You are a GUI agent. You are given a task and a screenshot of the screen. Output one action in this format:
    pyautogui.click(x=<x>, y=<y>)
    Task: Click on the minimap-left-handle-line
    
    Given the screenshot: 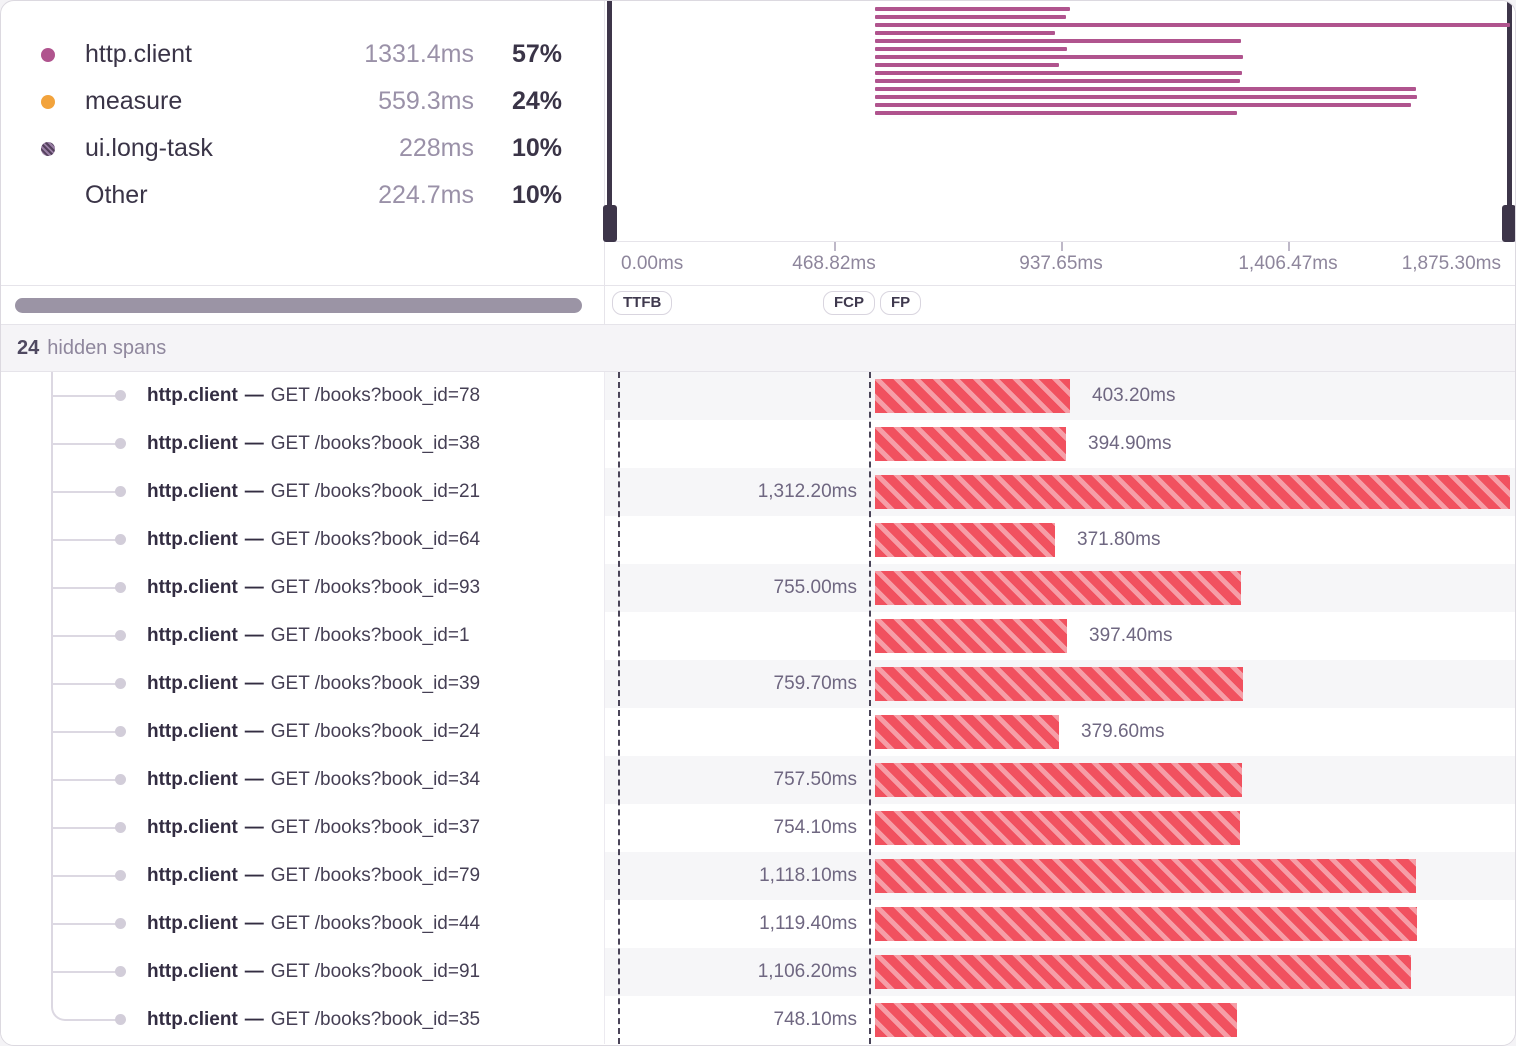 What is the action you would take?
    pyautogui.click(x=609, y=103)
    